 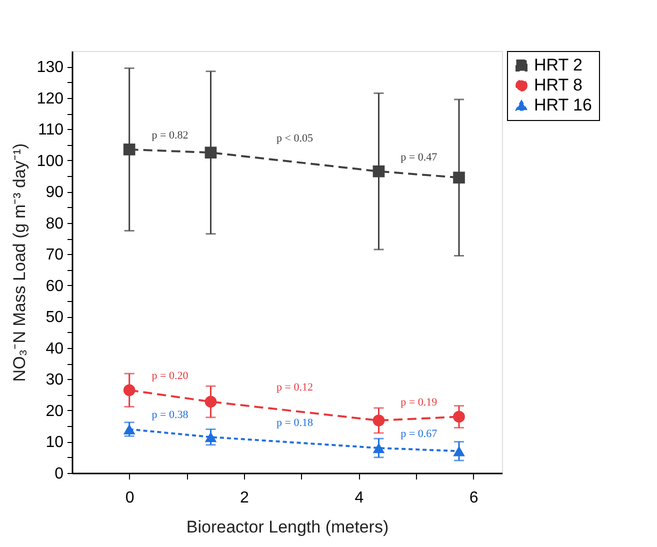 What do you see at coordinates (419, 402) in the screenshot?
I see `annotation: p = 0.19` at bounding box center [419, 402].